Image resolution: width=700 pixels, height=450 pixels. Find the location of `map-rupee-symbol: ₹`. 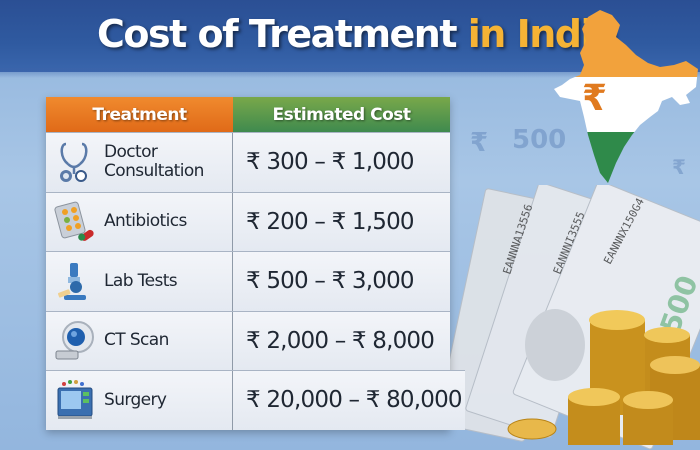

map-rupee-symbol: ₹ is located at coordinates (595, 98).